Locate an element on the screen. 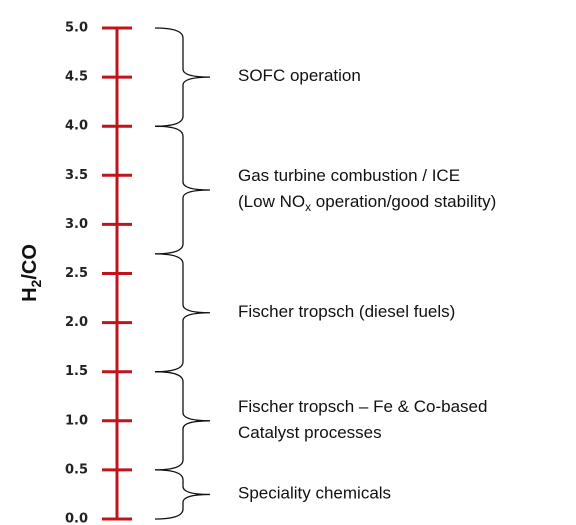 Image resolution: width=576 pixels, height=525 pixels. tick-label: 0.0 is located at coordinates (76, 518).